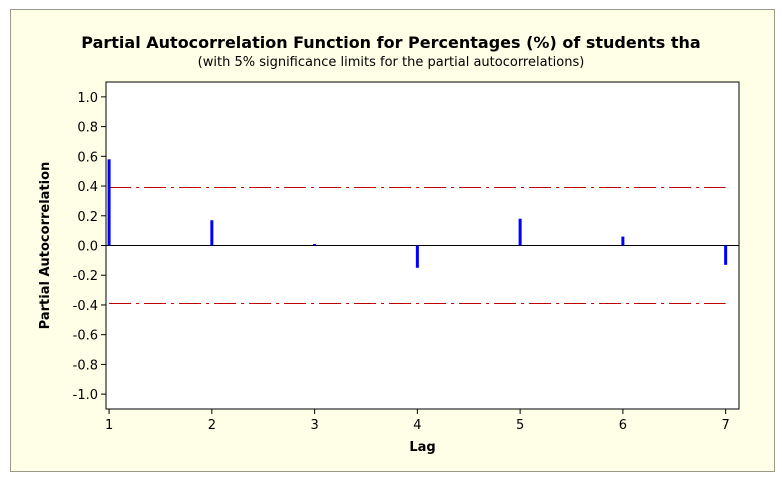  Describe the element at coordinates (212, 425) in the screenshot. I see `x-tick-label: 2` at that location.